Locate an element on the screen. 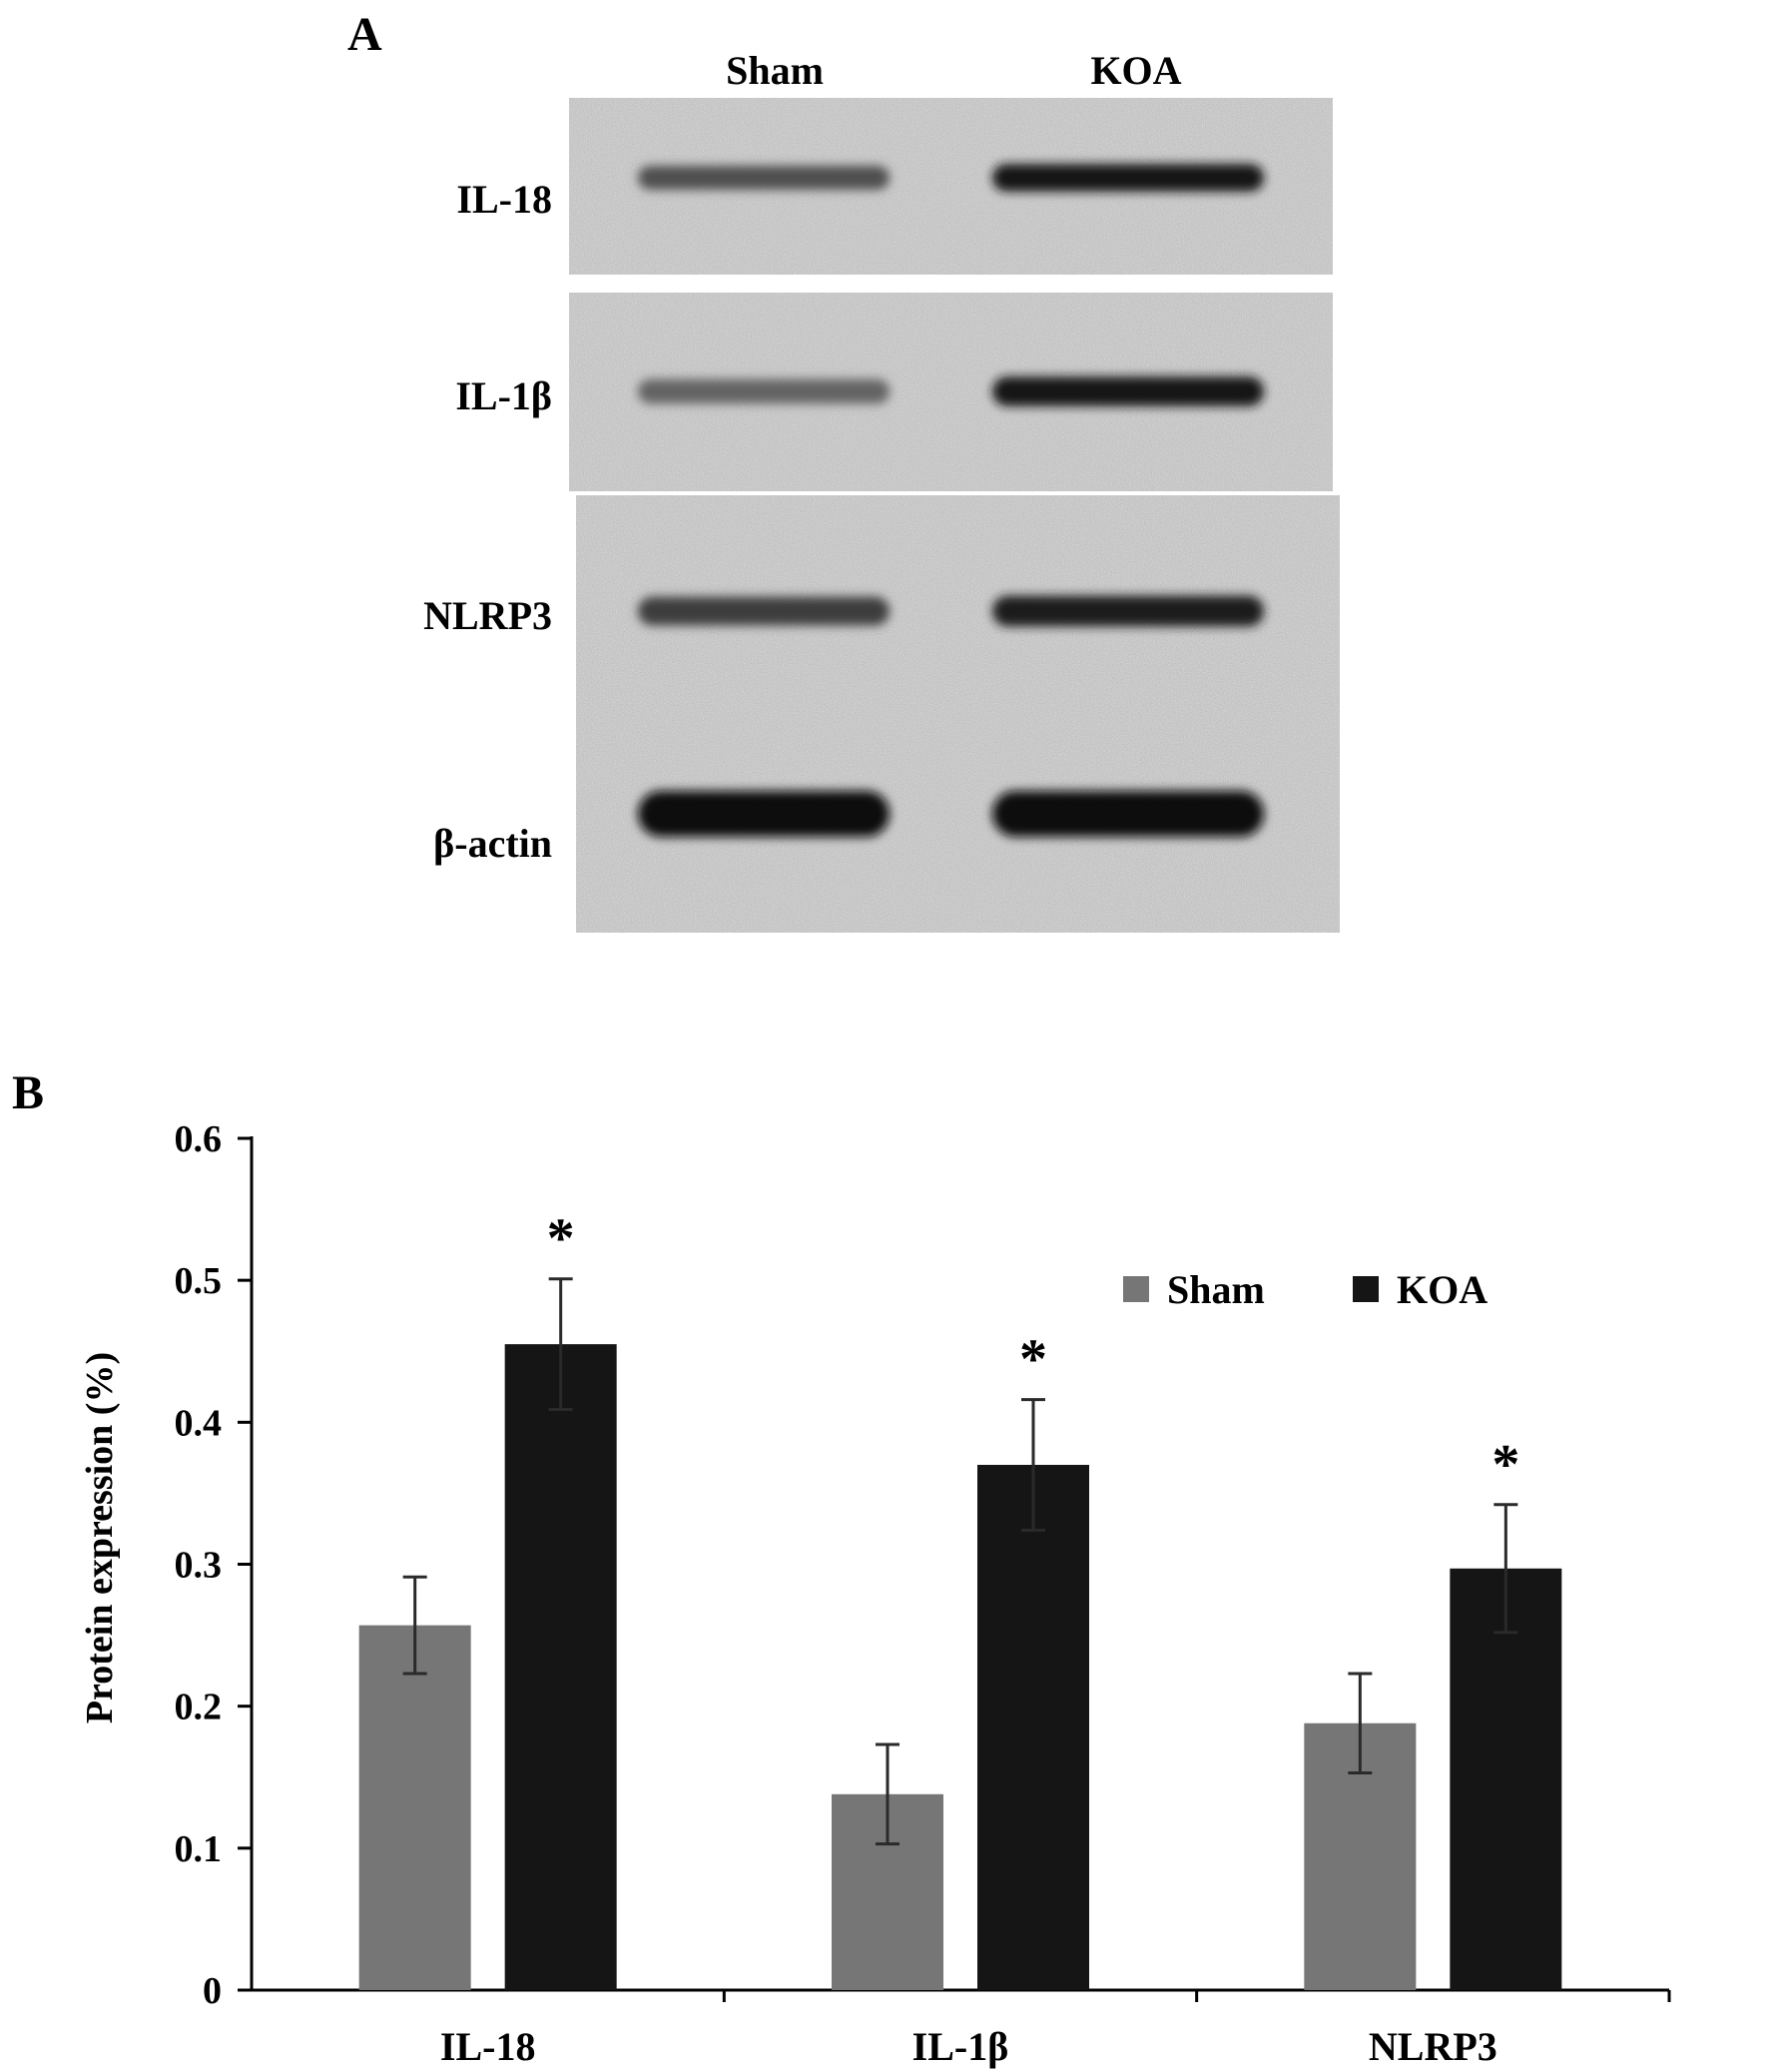 The width and height of the screenshot is (1792, 2072). x-tick-label-nlrp3: NLRP3 is located at coordinates (1433, 2047).